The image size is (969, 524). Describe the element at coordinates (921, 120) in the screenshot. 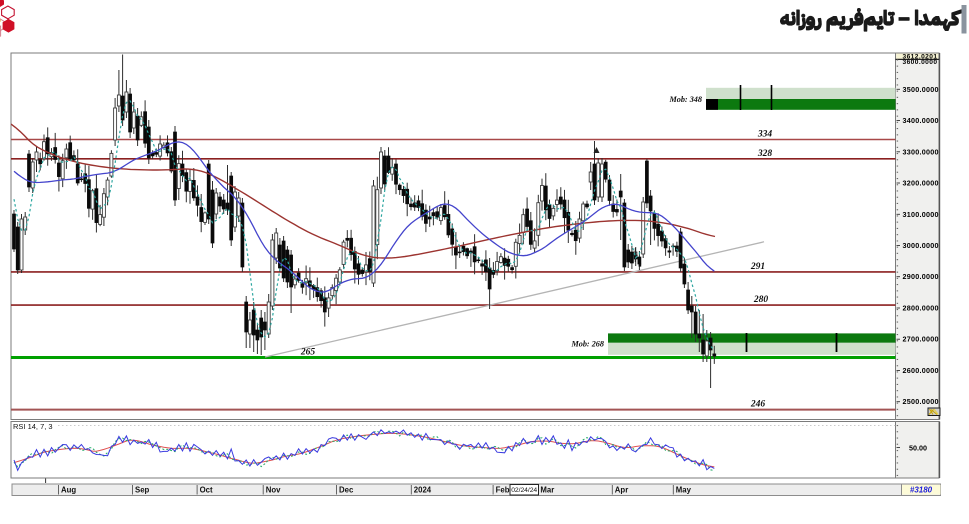

I see `svg-text: 3400.0000` at that location.